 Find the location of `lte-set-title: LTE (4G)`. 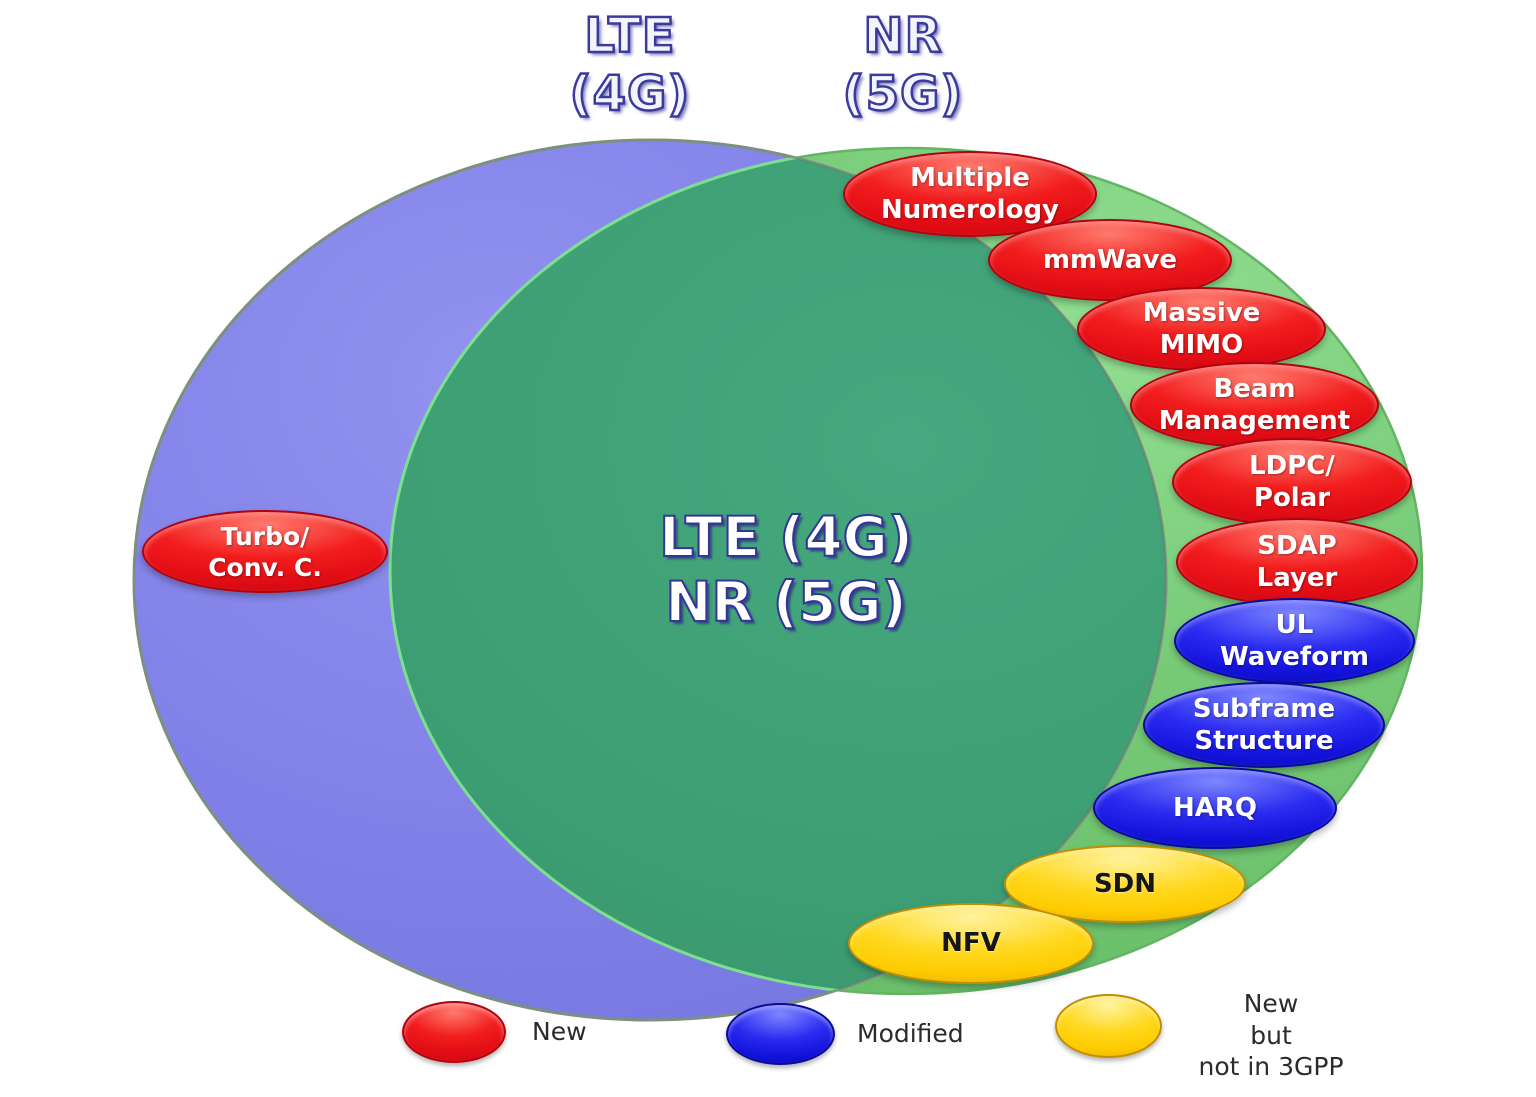

lte-set-title: LTE (4G) is located at coordinates (629, 65).